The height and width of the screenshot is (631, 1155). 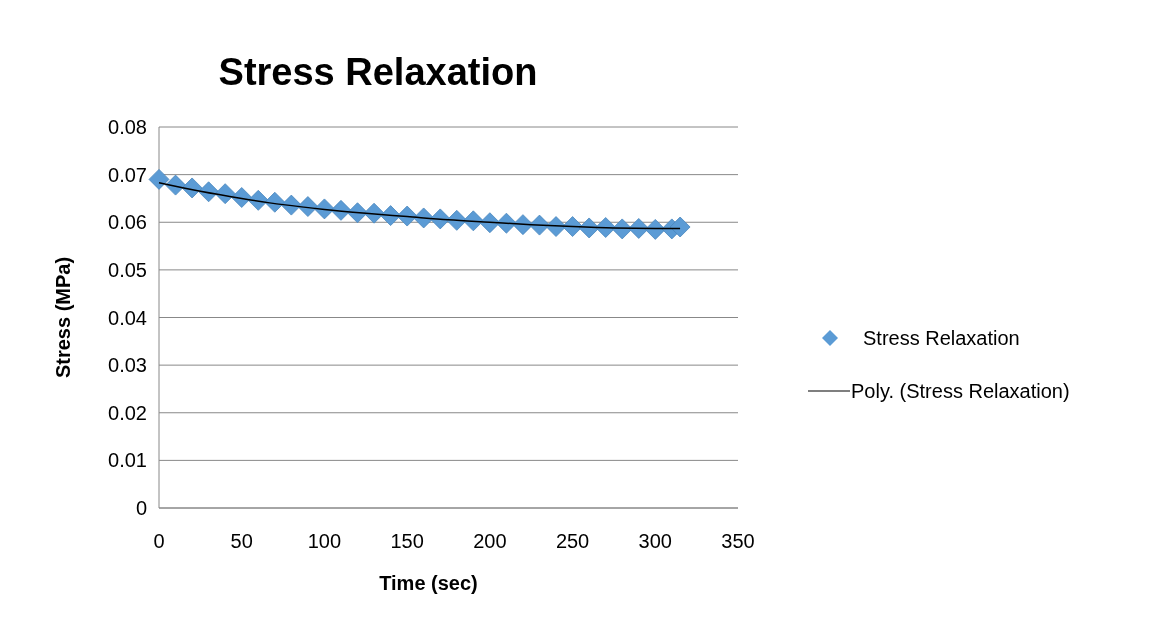 I want to click on chart-title: Stress Relaxation, so click(x=378, y=72).